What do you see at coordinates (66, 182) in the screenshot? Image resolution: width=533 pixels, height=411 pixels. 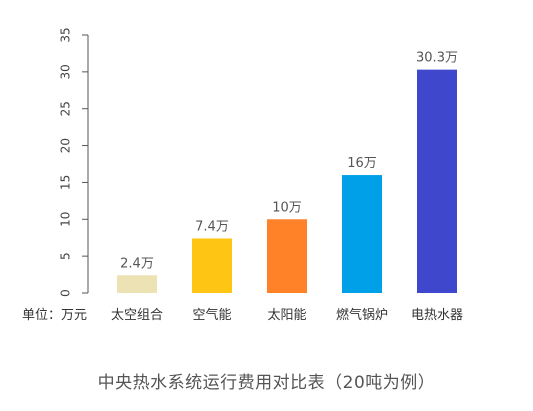 I see `y-tick-label: 15` at bounding box center [66, 182].